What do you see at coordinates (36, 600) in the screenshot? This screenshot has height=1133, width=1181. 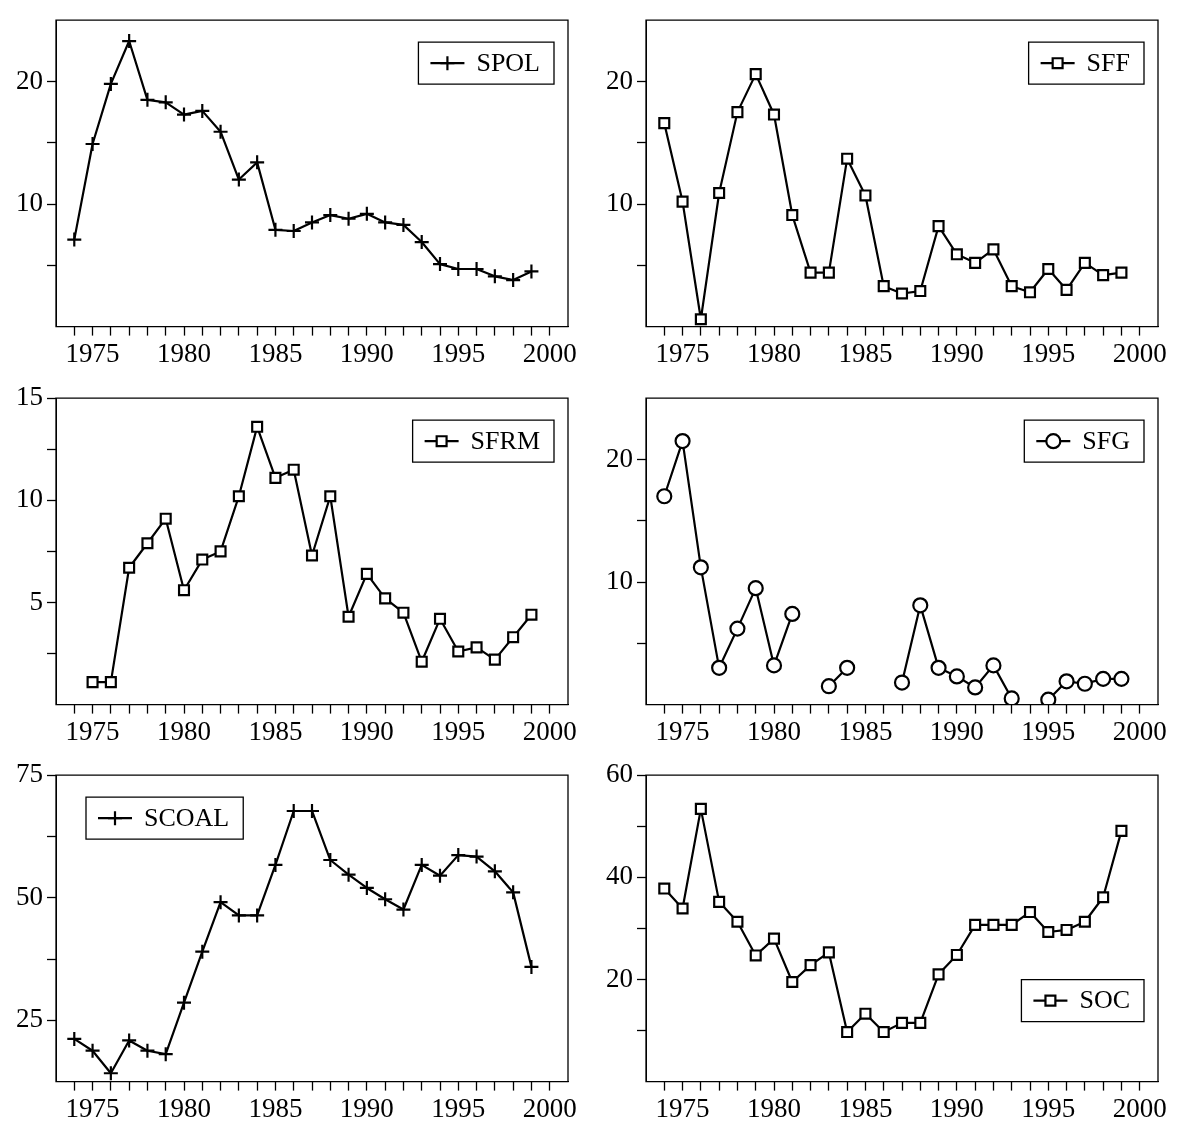 I see `y-tick-label: 5` at bounding box center [36, 600].